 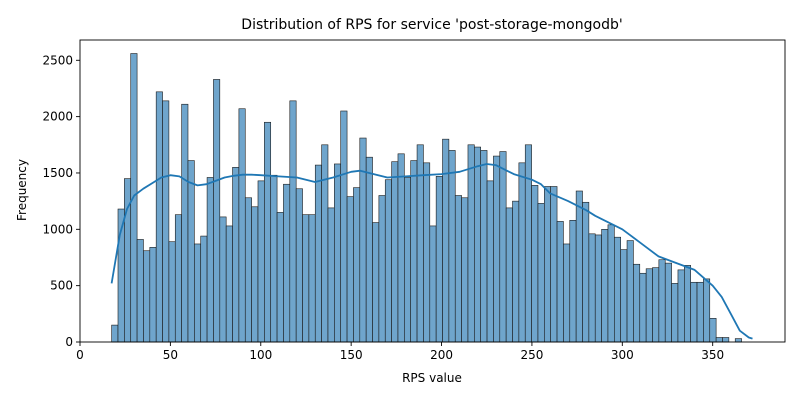 What do you see at coordinates (170, 355) in the screenshot?
I see `x-tick-label: 50` at bounding box center [170, 355].